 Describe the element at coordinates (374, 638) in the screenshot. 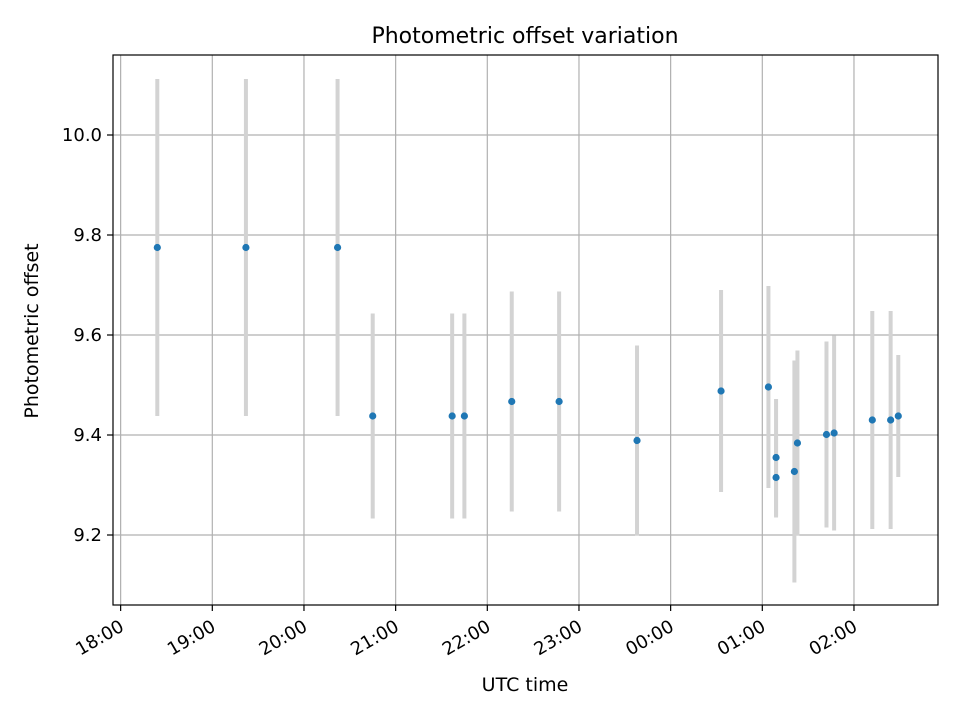

I see `x-tick-label: 21:00` at that location.